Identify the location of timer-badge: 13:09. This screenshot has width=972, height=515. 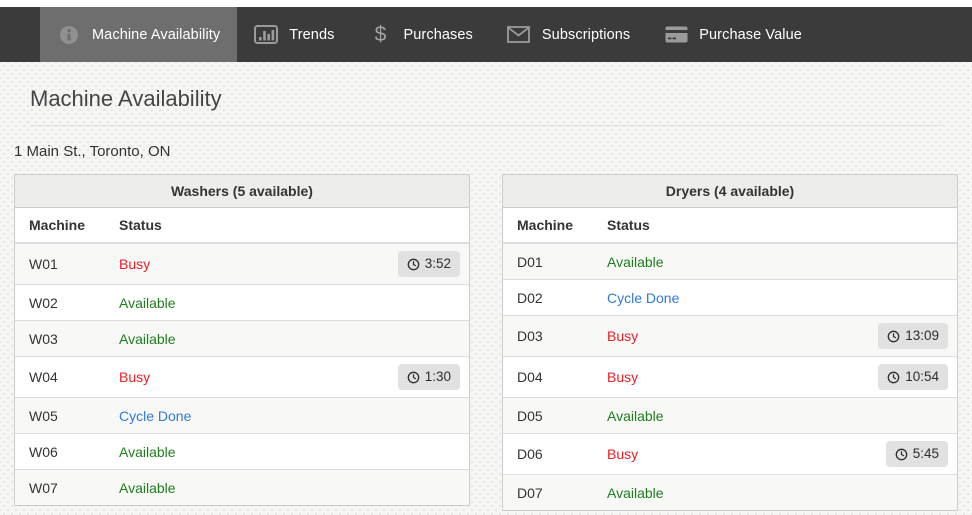
(913, 336).